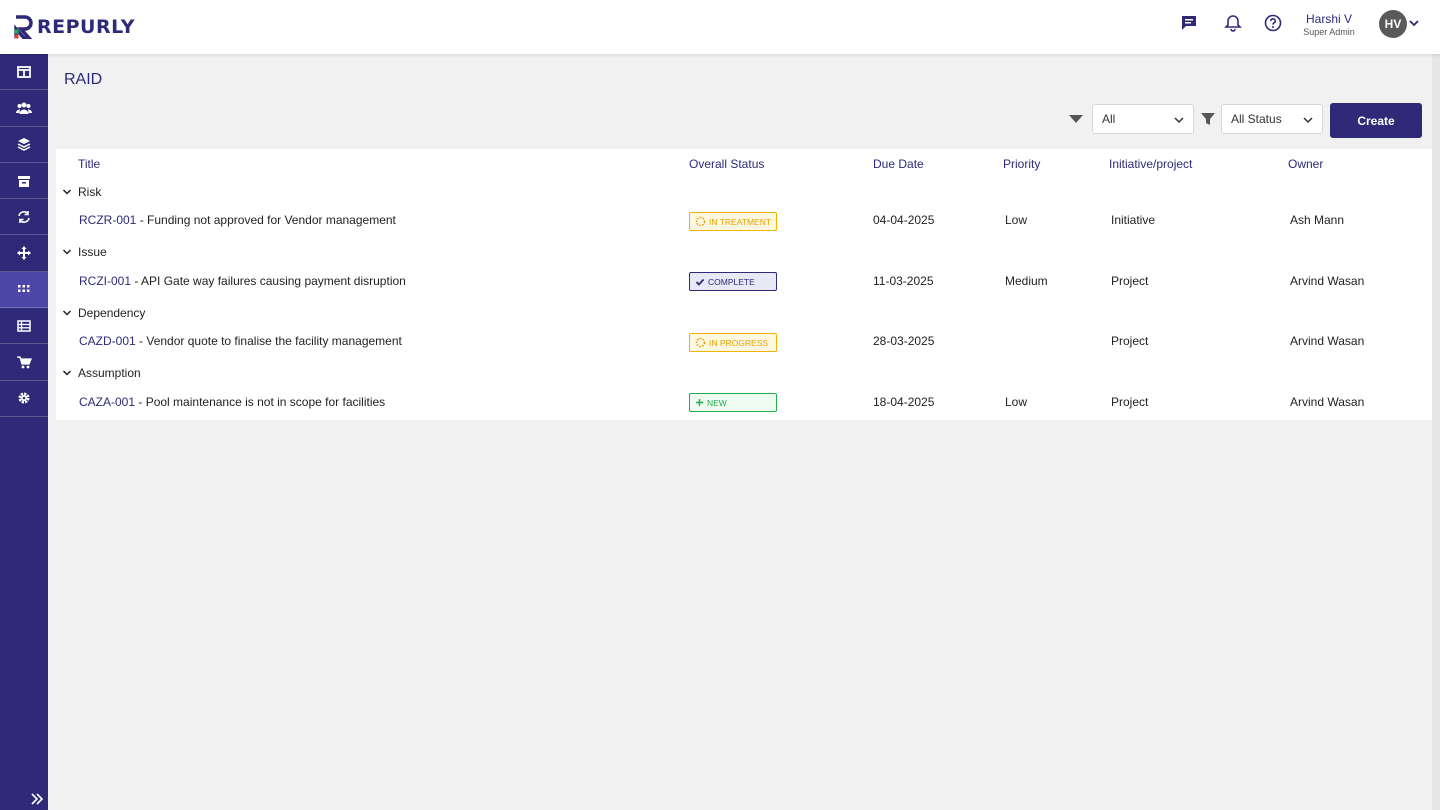  I want to click on group-label: Risk, so click(90, 192).